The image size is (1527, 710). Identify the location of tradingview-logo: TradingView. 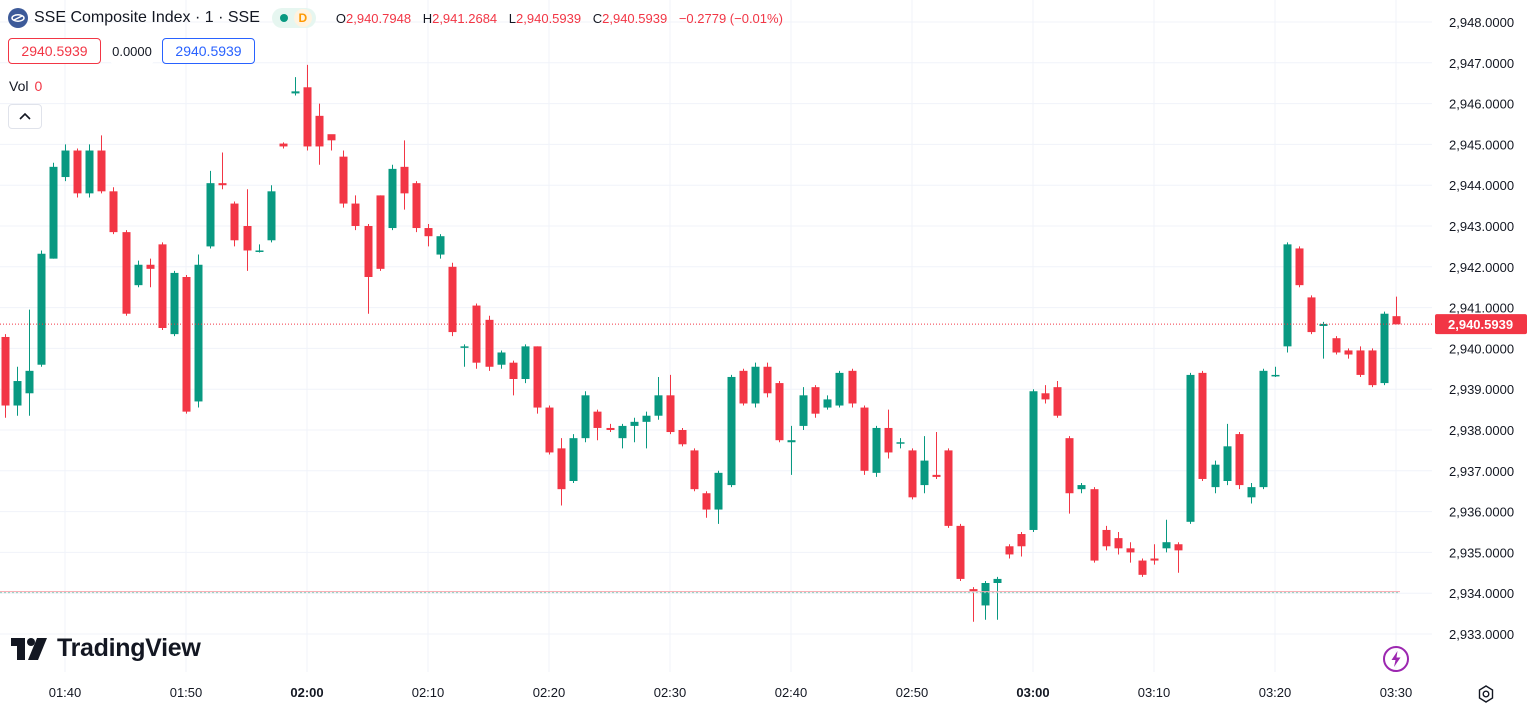
(106, 648).